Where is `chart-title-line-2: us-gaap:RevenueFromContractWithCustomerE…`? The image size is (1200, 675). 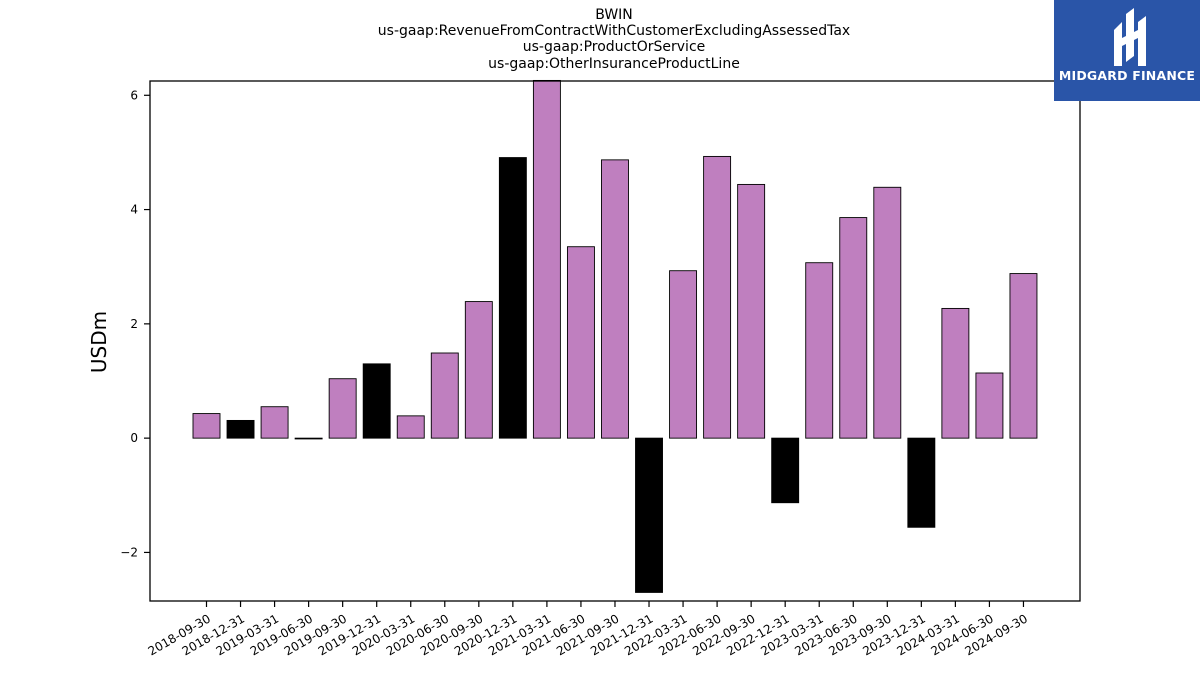 chart-title-line-2: us-gaap:RevenueFromContractWithCustomerE… is located at coordinates (614, 31).